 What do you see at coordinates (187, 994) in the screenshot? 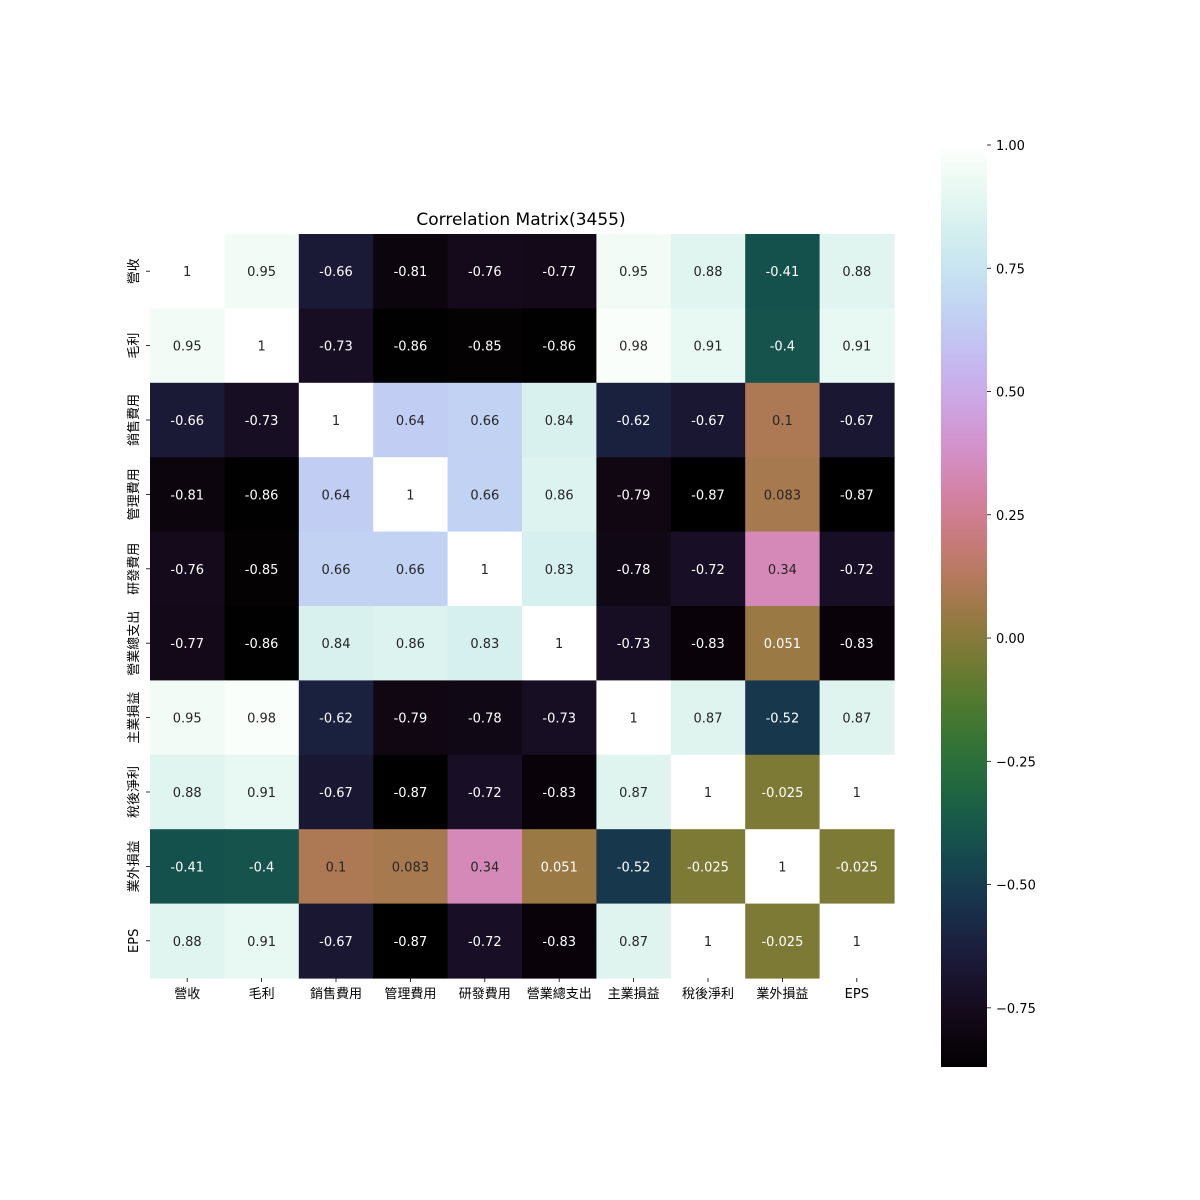
I see `x-tick-label: 營收` at bounding box center [187, 994].